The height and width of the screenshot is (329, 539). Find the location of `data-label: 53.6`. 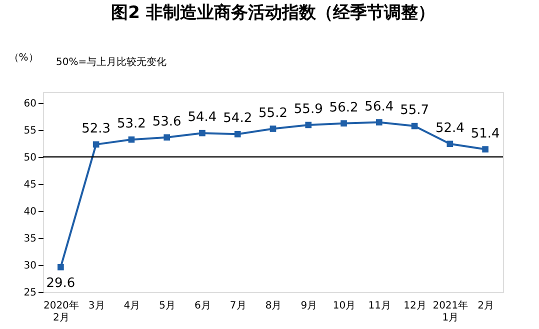

data-label: 53.6 is located at coordinates (167, 122).